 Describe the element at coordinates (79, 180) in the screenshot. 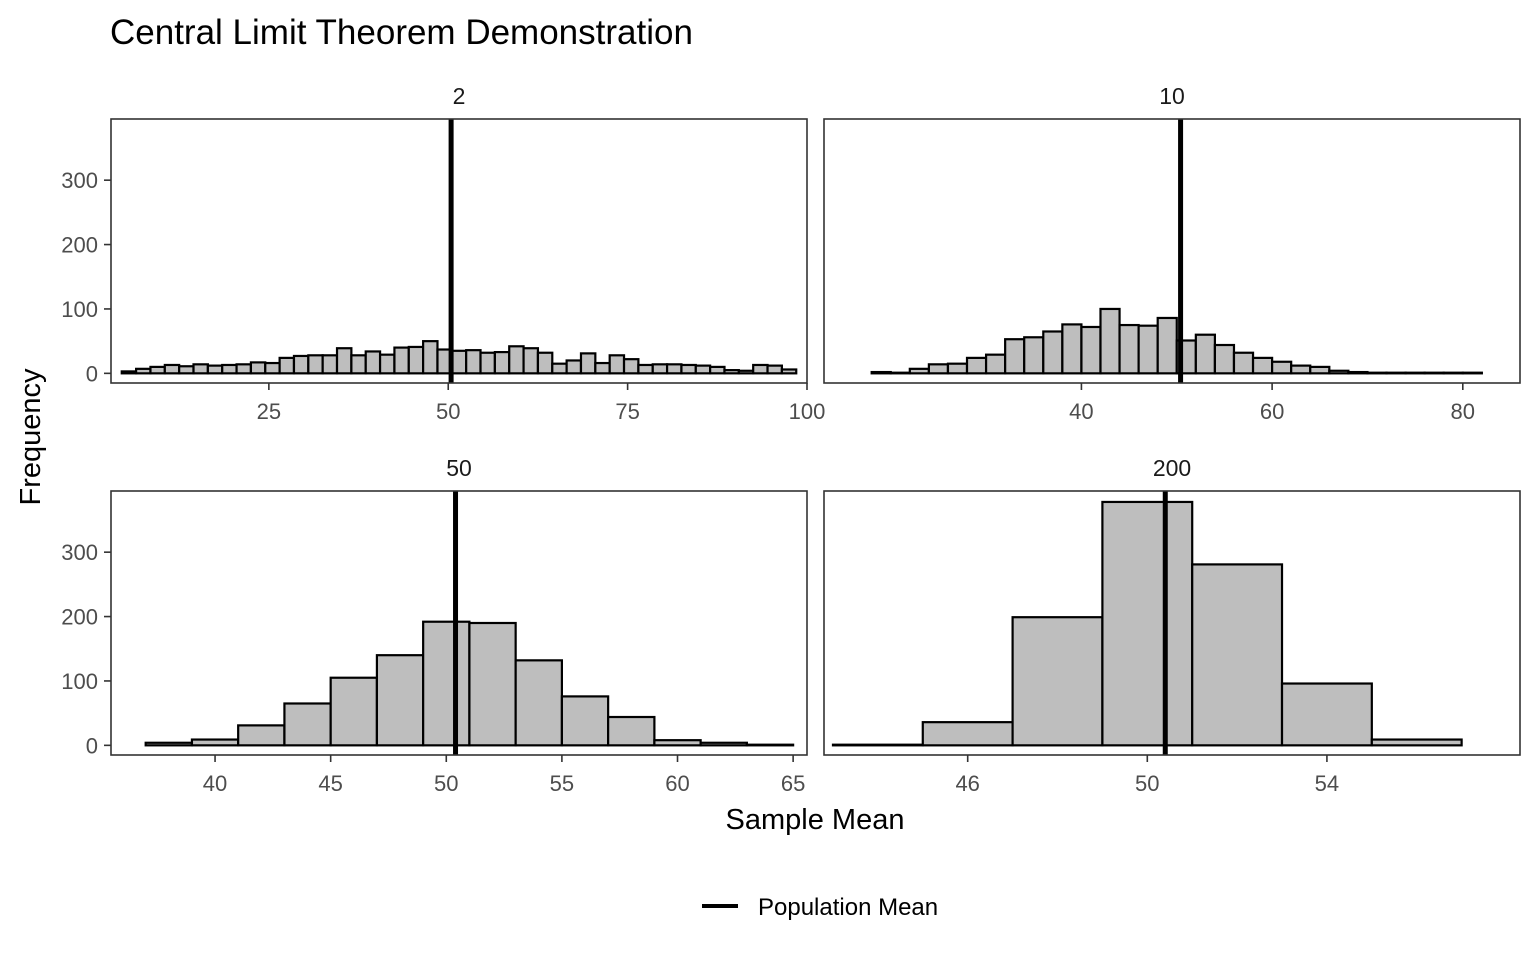

I see `y-tick-label: 300` at that location.